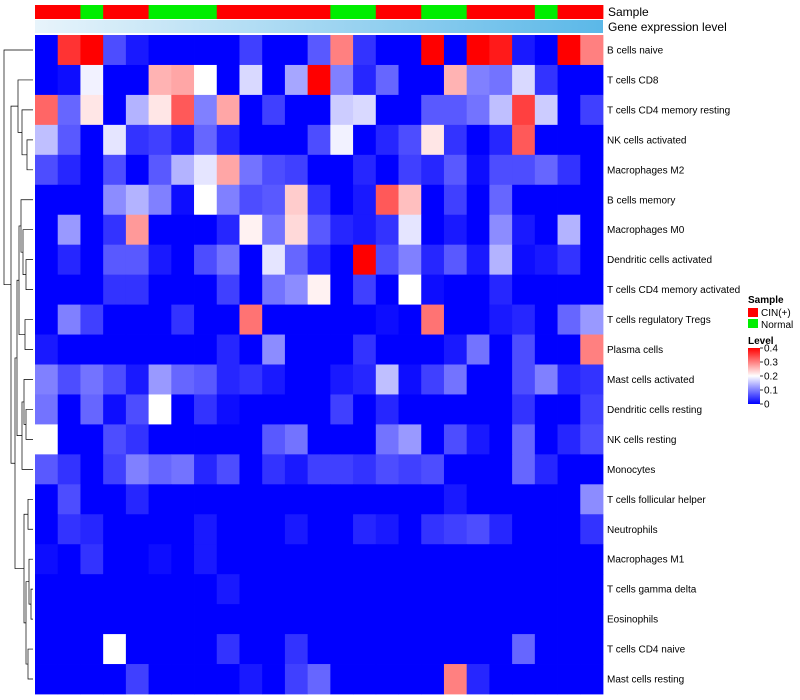 This screenshot has height=700, width=800. What do you see at coordinates (656, 500) in the screenshot?
I see `row-label: T cells follicular helper` at bounding box center [656, 500].